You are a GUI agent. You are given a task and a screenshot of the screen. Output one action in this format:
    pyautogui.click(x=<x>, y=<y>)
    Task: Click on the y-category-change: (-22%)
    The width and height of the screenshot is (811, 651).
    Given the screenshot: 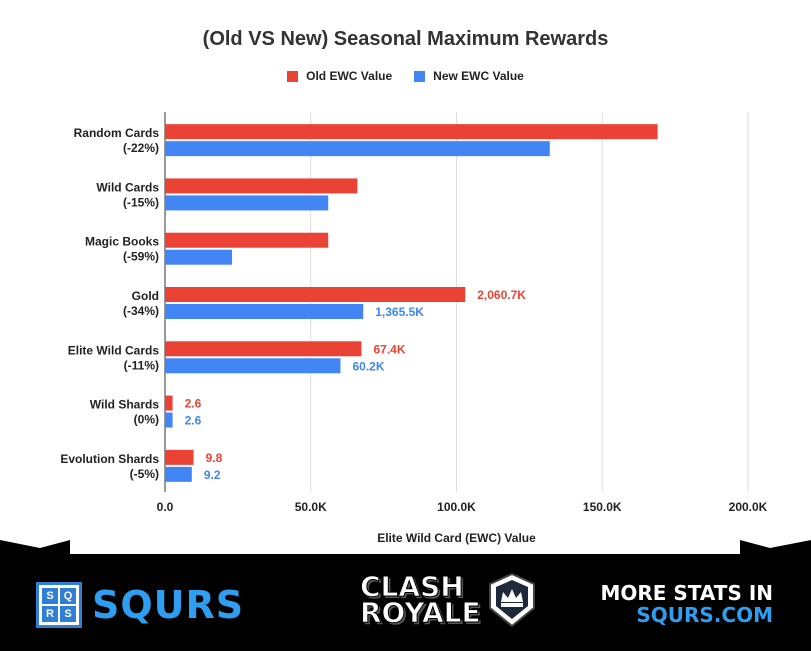 What is the action you would take?
    pyautogui.click(x=141, y=148)
    